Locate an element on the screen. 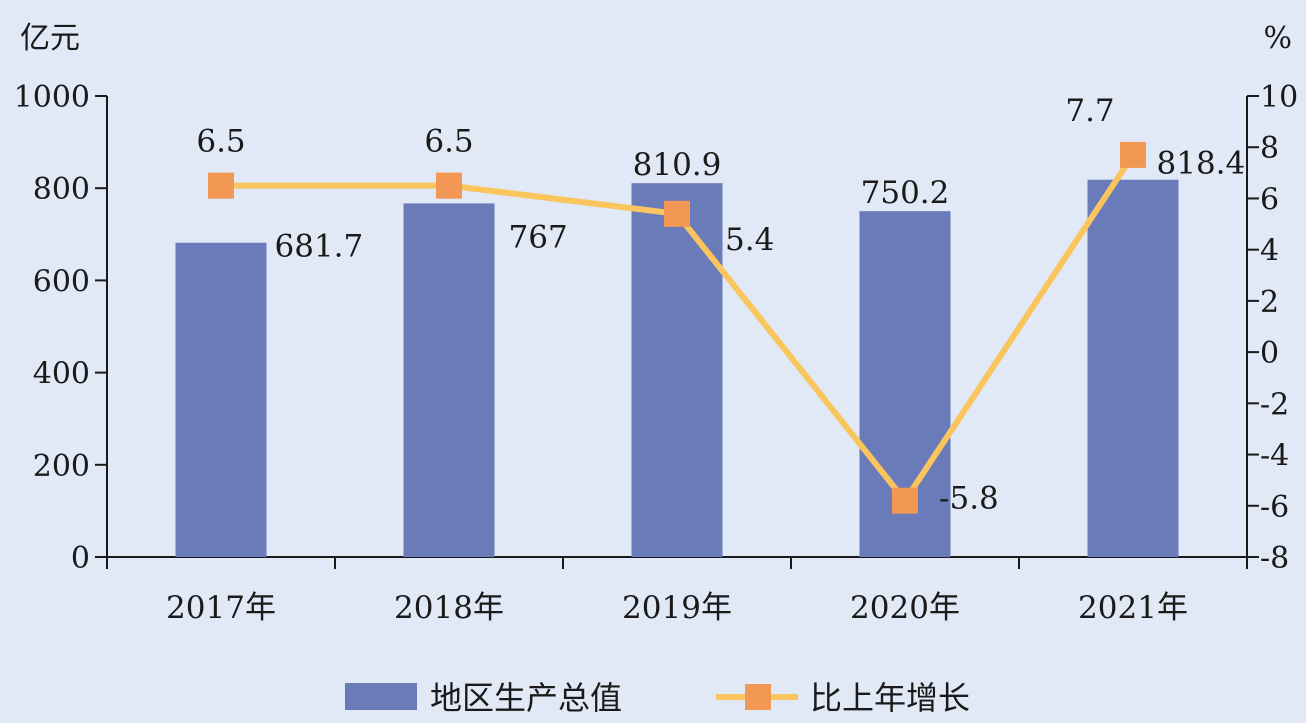  x-axis: 2017年 2018年 2019年 2020年 2021年 is located at coordinates (677, 591).